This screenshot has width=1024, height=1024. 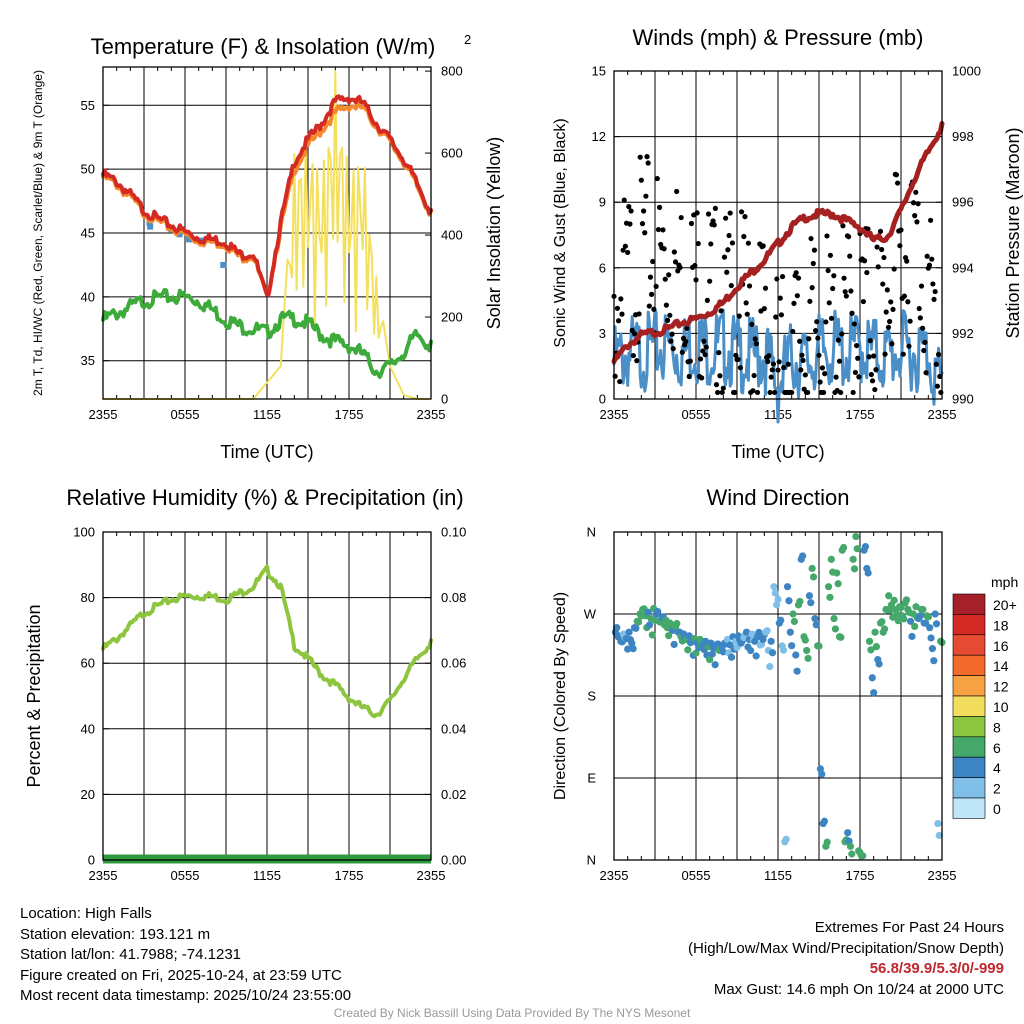 What do you see at coordinates (963, 333) in the screenshot?
I see `y-tick-label-right: 992` at bounding box center [963, 333].